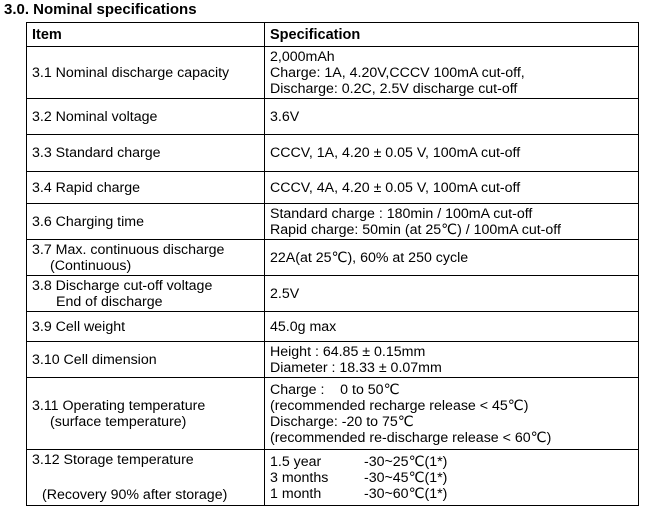 This screenshot has height=522, width=662. Describe the element at coordinates (79, 326) in the screenshot. I see `item-text: 3.9 Cell weight` at that location.